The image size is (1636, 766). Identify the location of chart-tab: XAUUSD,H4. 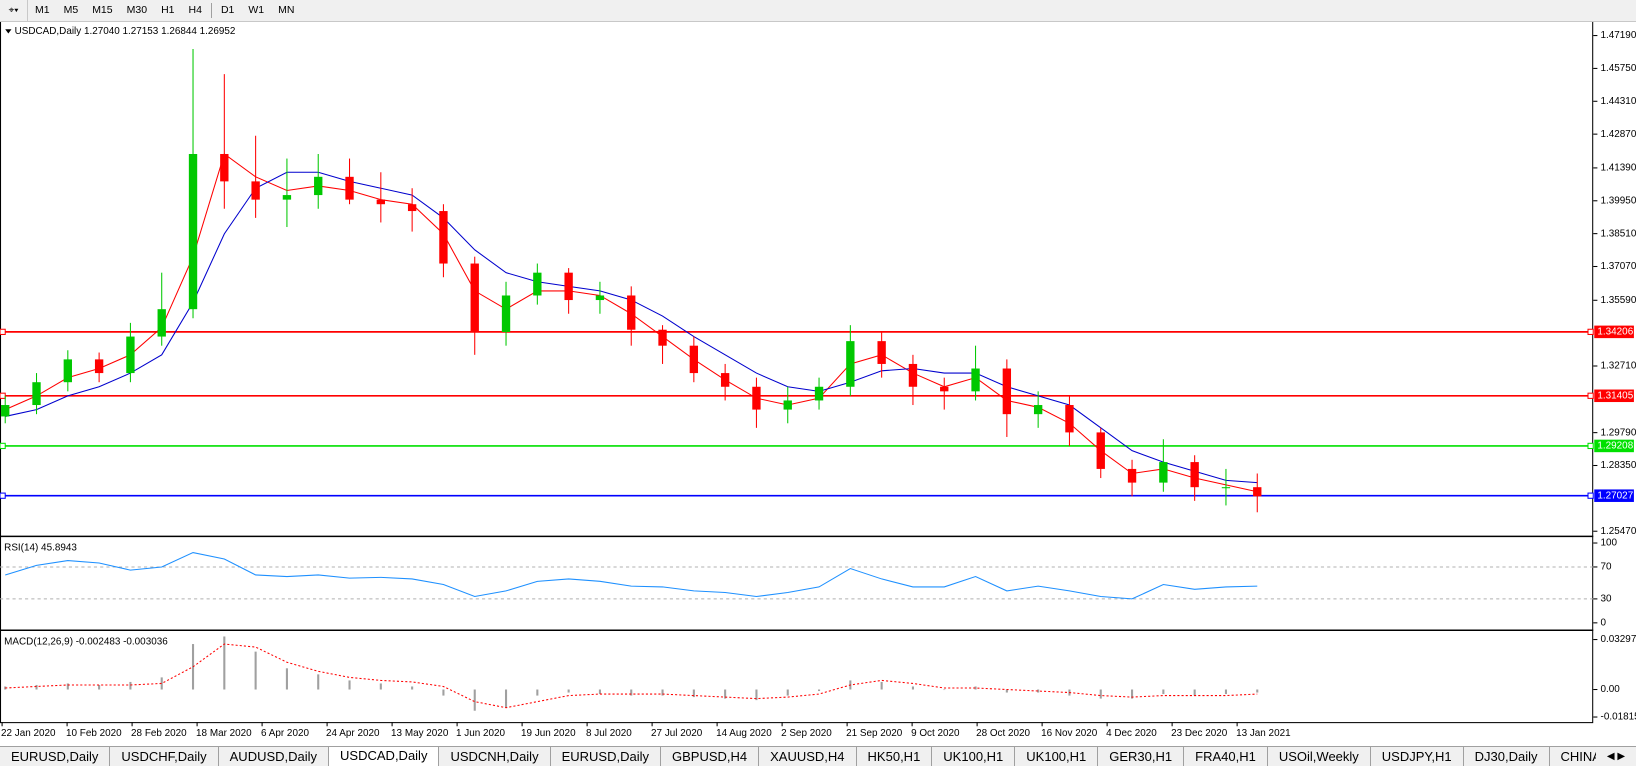
(808, 756).